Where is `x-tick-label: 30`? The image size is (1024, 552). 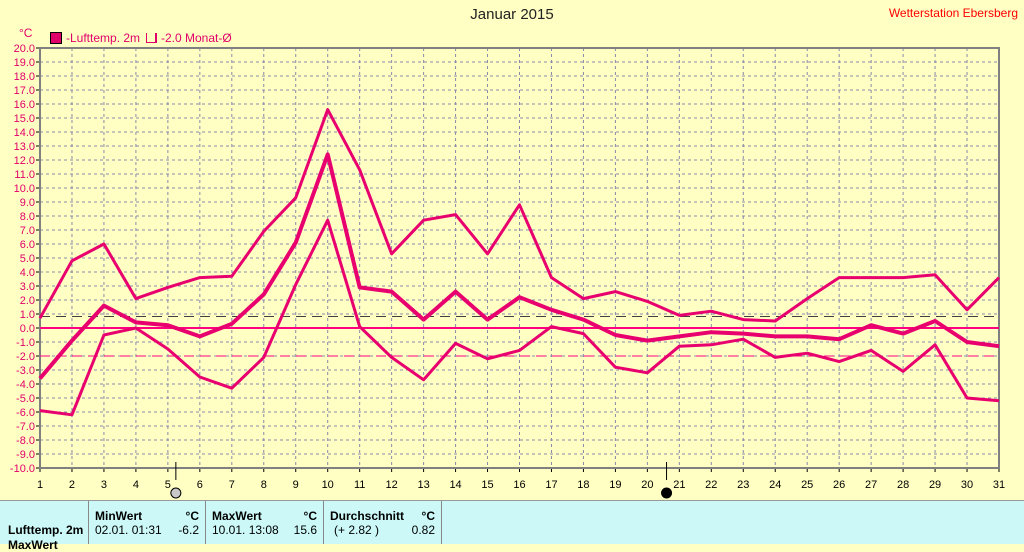
x-tick-label: 30 is located at coordinates (967, 485).